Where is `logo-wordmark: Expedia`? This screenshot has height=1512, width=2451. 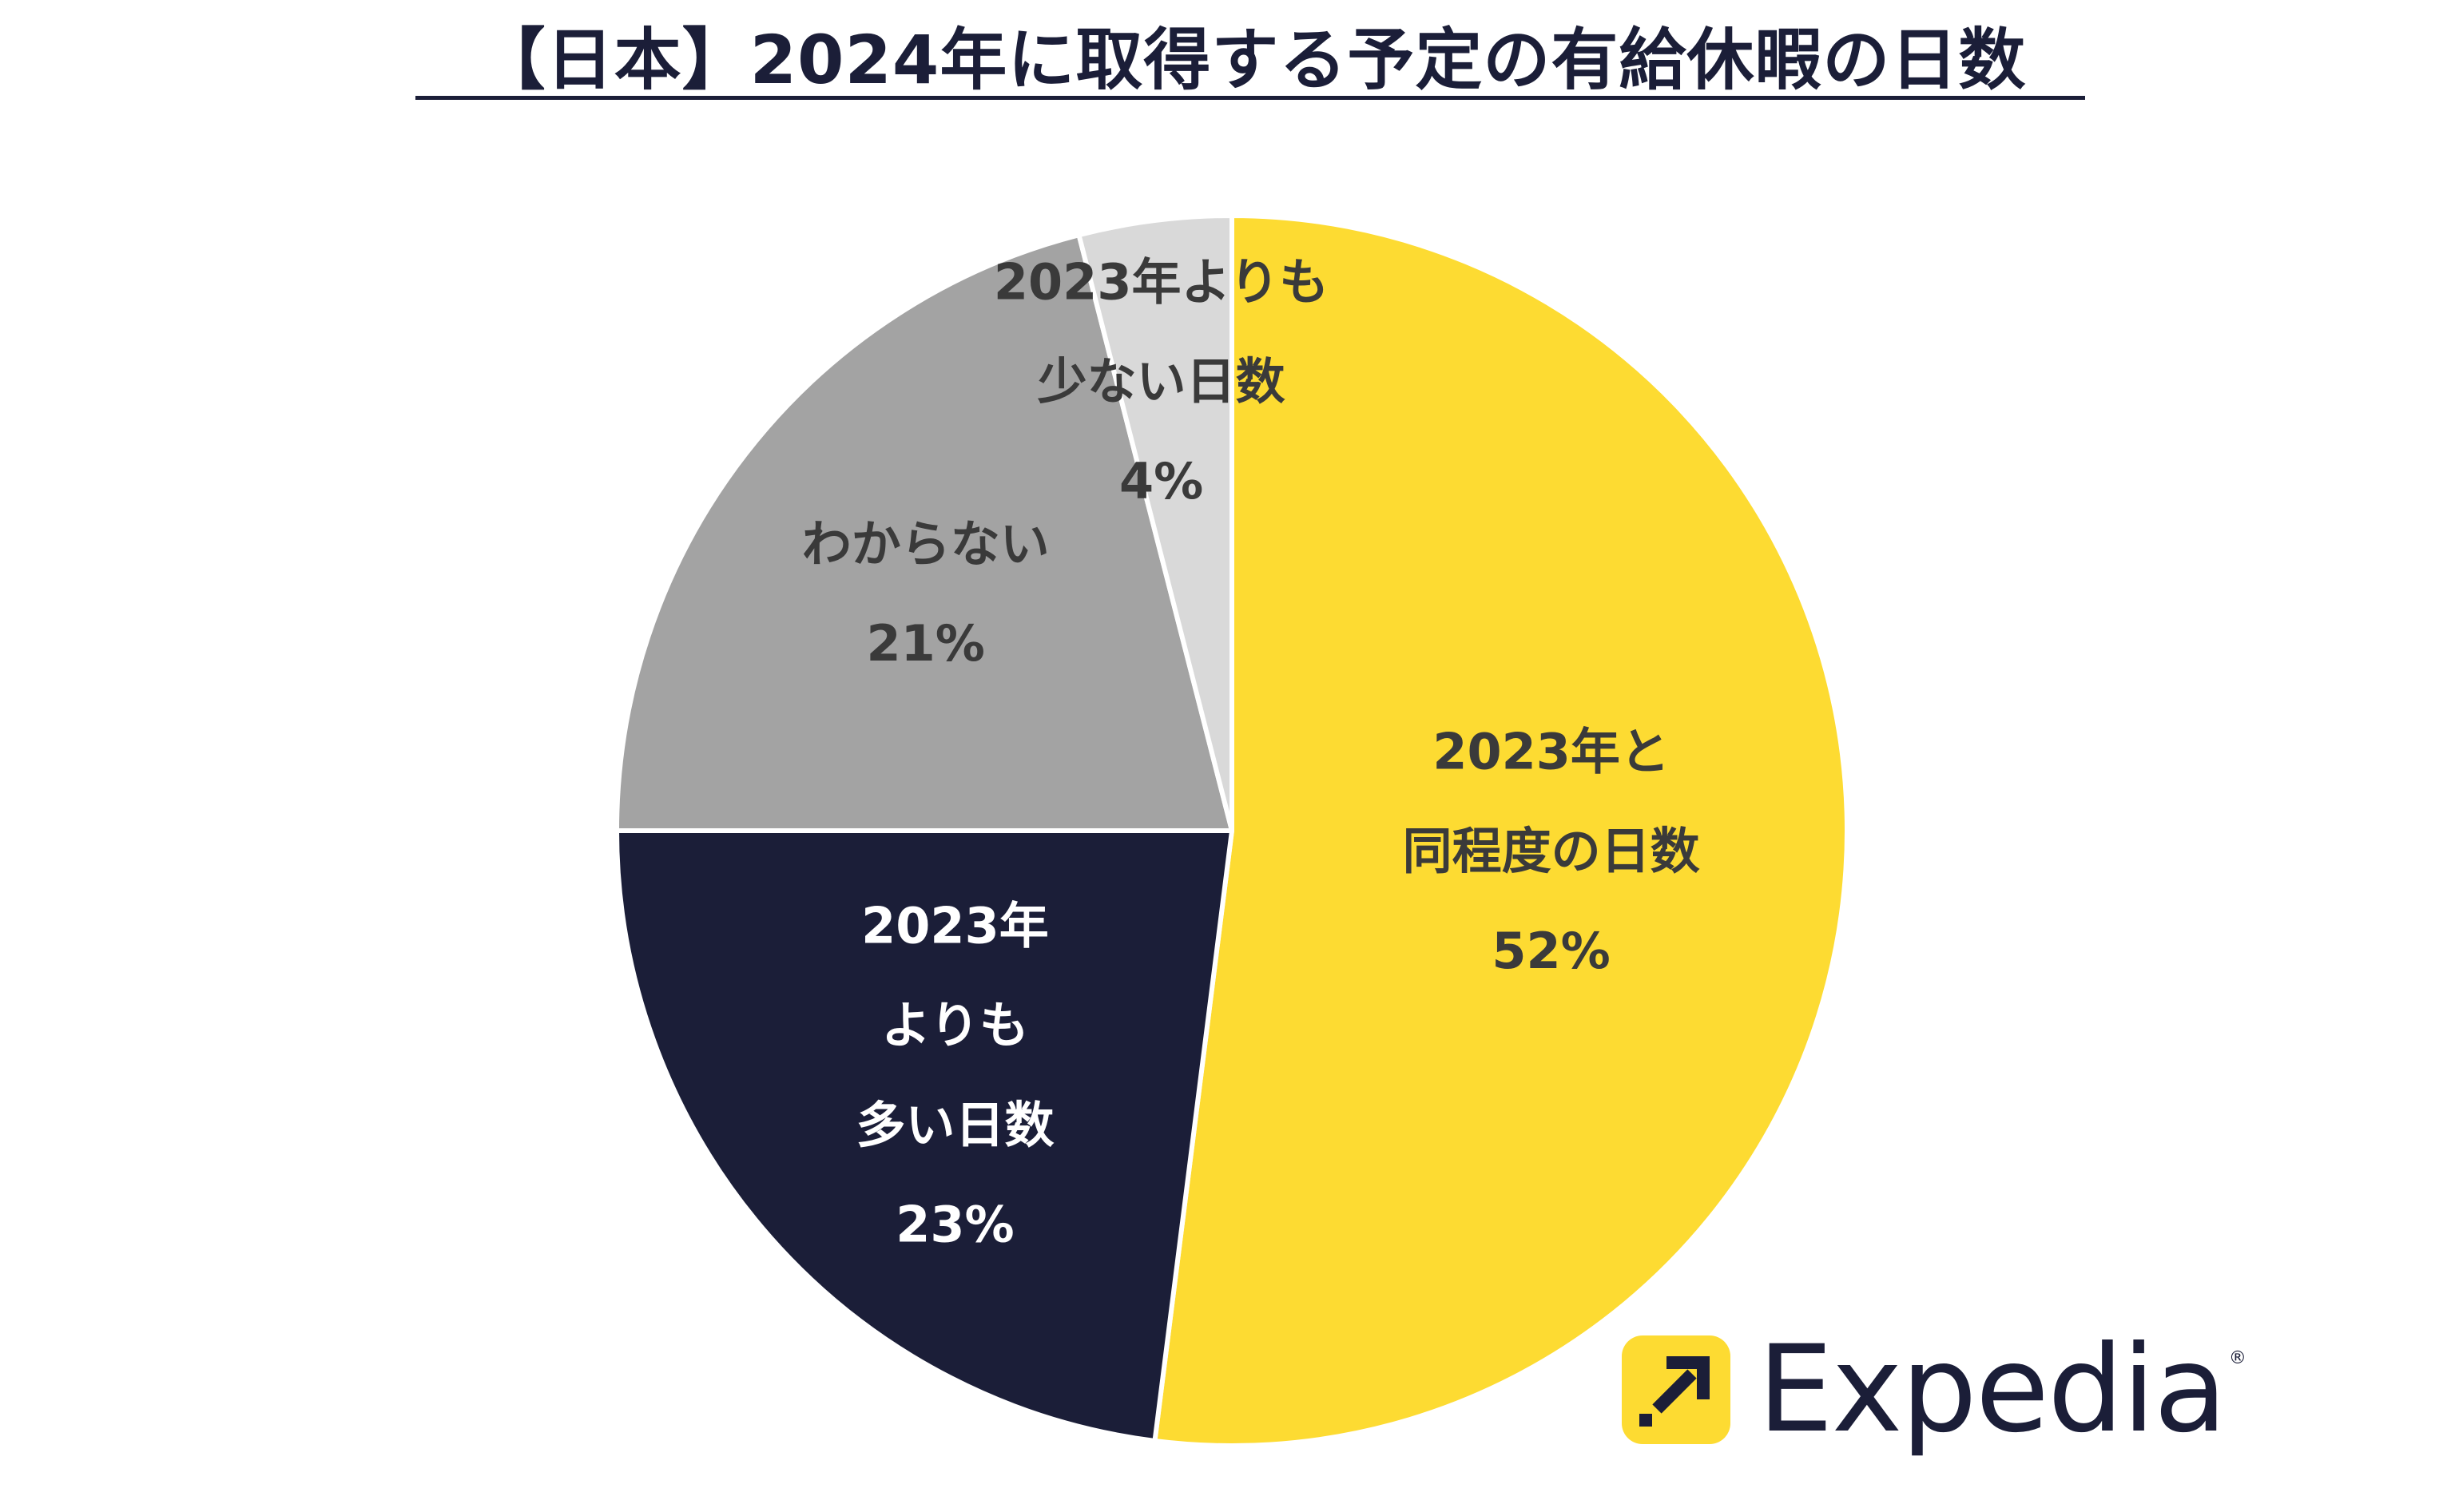
logo-wordmark: Expedia is located at coordinates (1992, 1389).